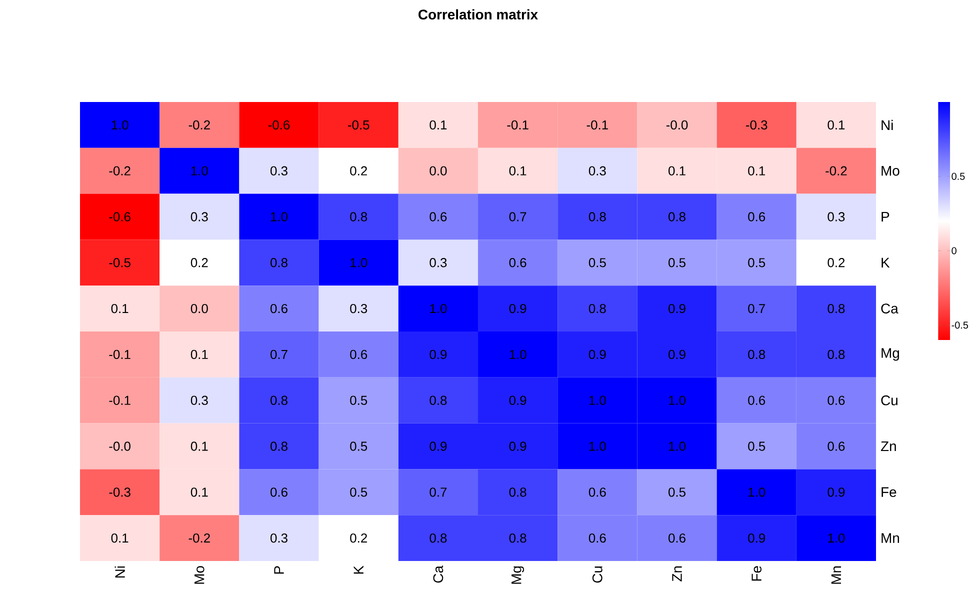  I want to click on x-tick-label: Mg, so click(518, 575).